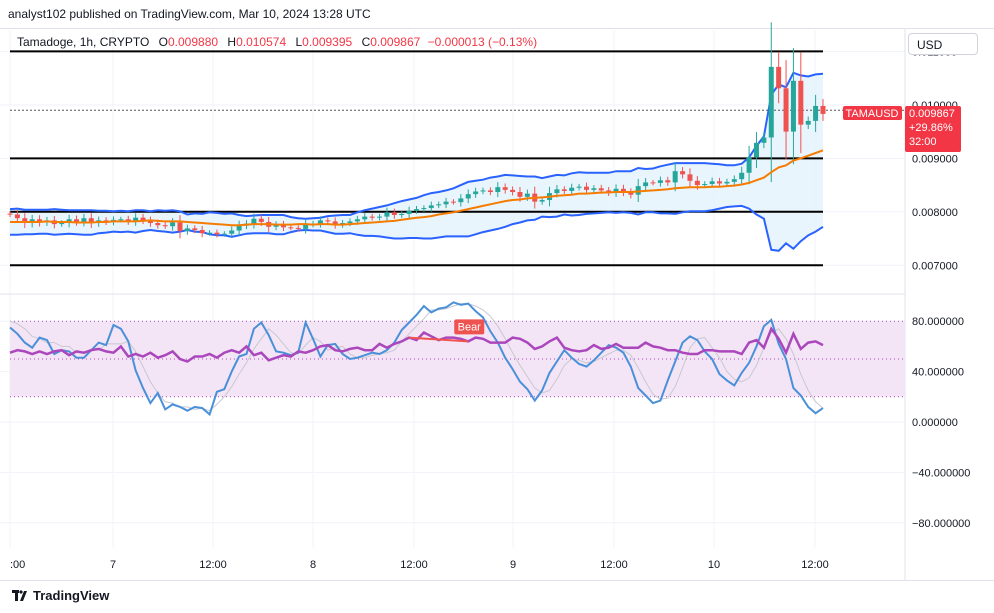  Describe the element at coordinates (938, 322) in the screenshot. I see `oscillator-tick-label: 80.000000` at that location.